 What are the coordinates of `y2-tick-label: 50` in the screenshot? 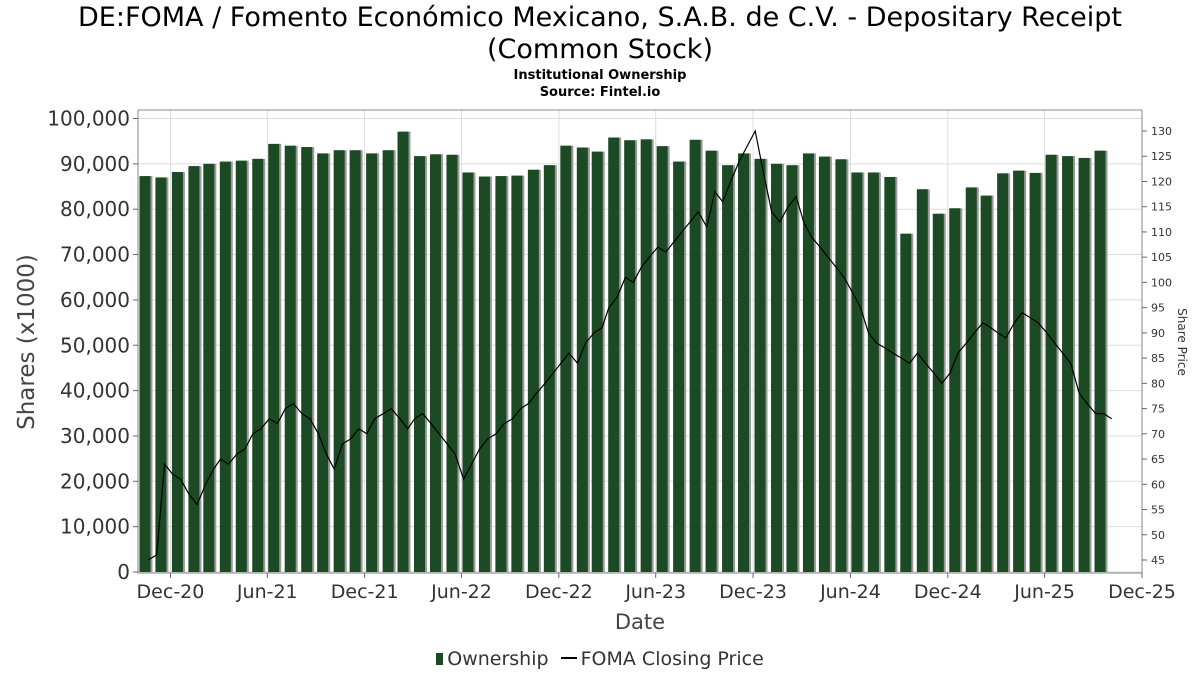 It's located at (1158, 535).